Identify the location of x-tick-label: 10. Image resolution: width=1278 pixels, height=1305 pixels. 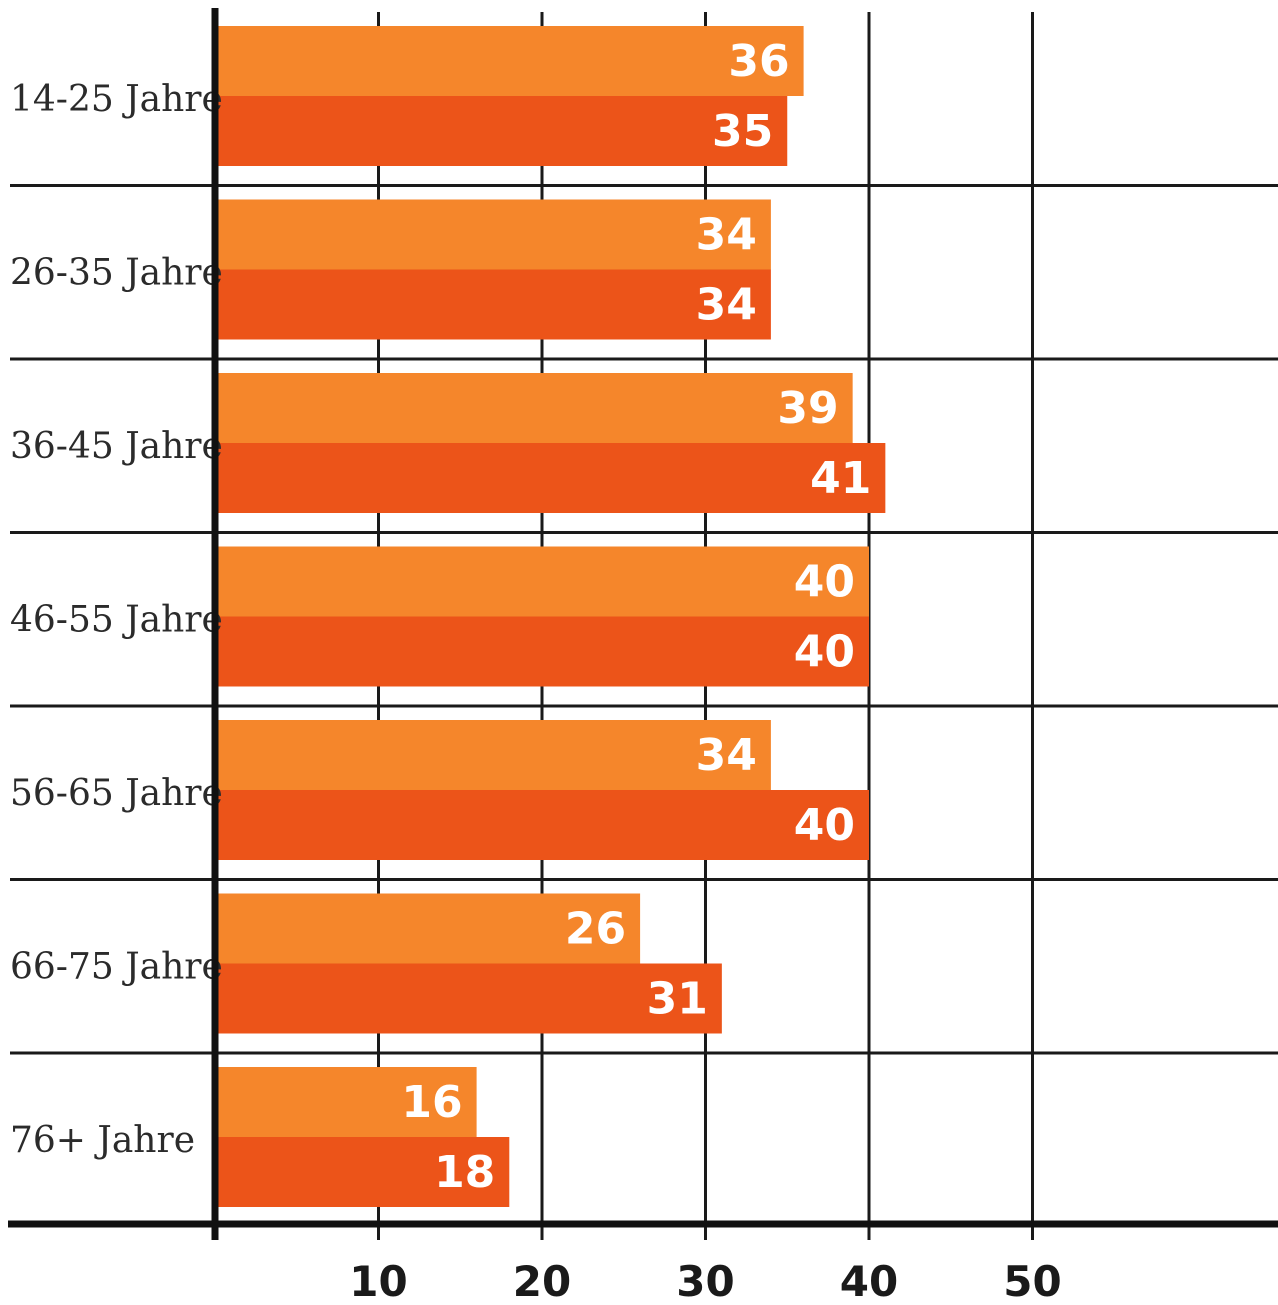
(378, 1281).